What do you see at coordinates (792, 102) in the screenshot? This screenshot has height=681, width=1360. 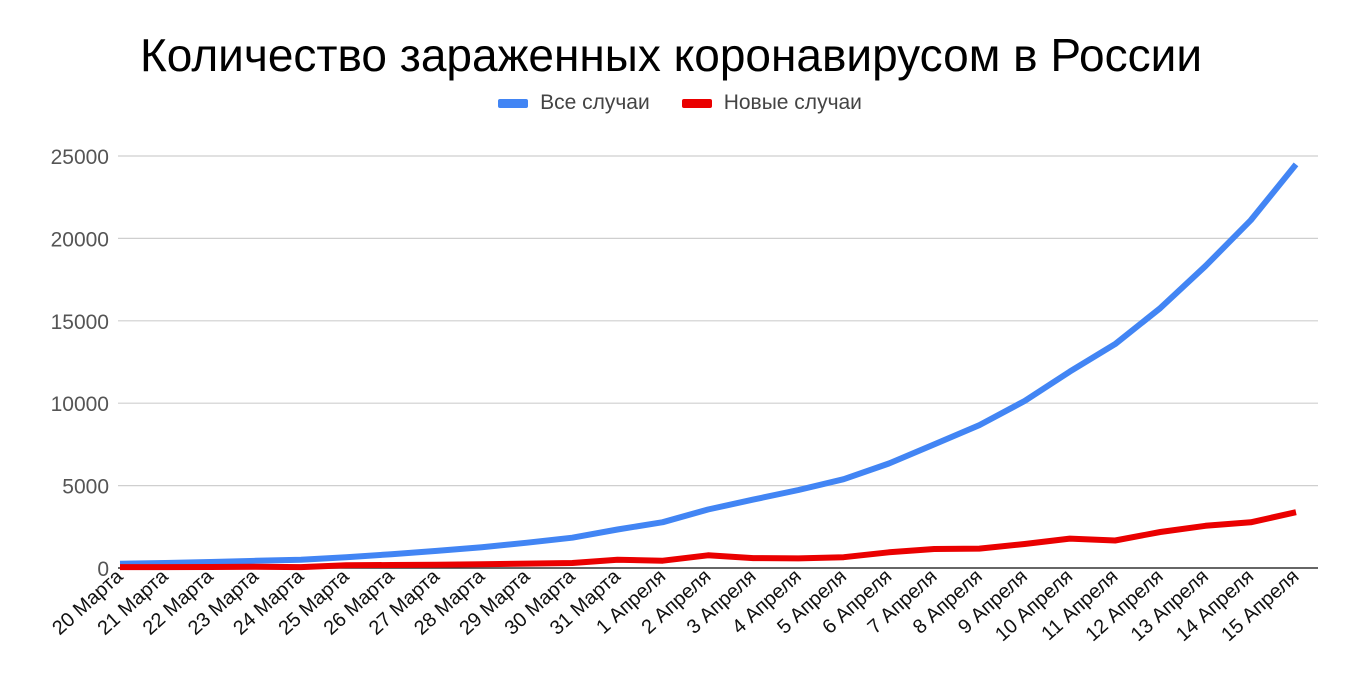 I see `legend-label-new-cases: Новые случаи` at bounding box center [792, 102].